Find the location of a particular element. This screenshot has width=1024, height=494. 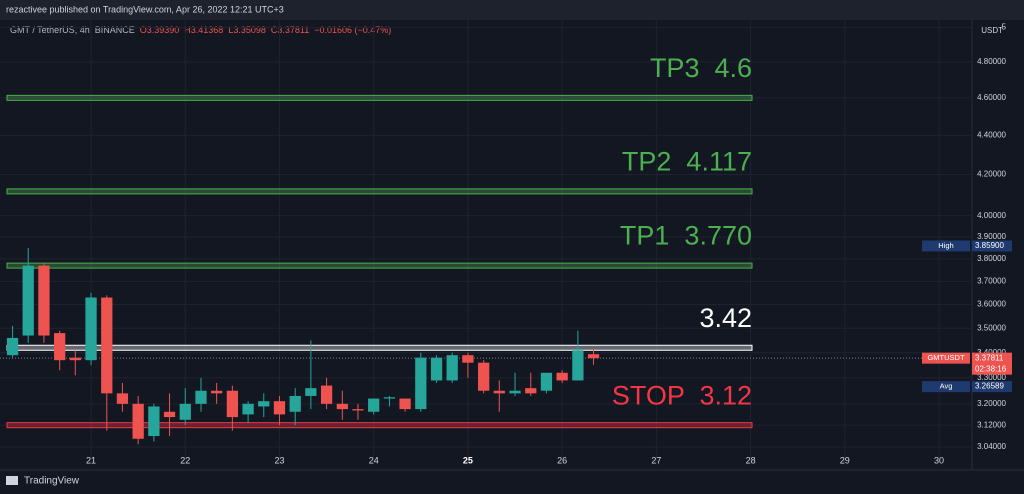

y-tick-label: 3.70000 is located at coordinates (991, 281).